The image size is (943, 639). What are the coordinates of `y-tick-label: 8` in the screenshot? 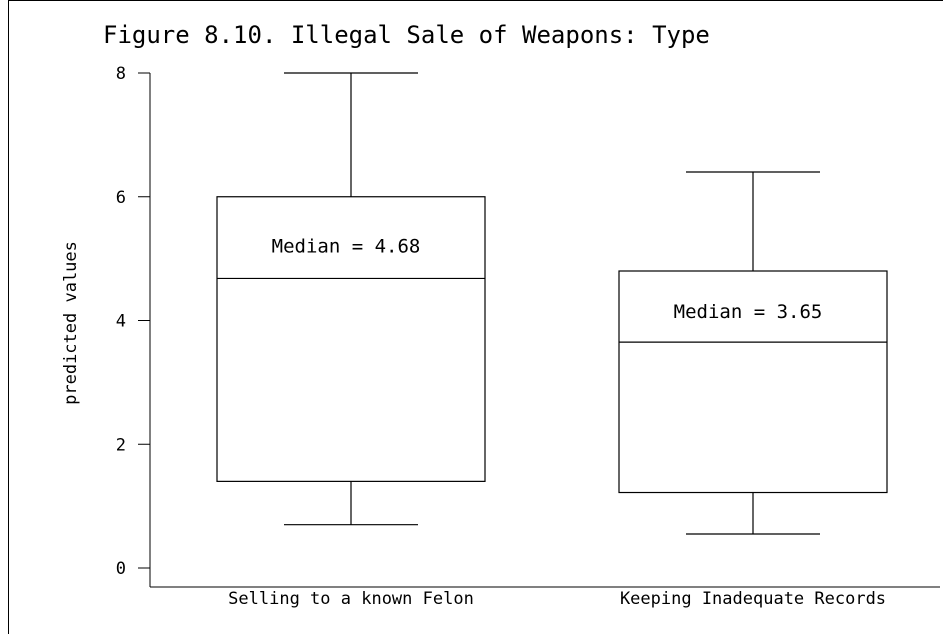 It's located at (121, 74).